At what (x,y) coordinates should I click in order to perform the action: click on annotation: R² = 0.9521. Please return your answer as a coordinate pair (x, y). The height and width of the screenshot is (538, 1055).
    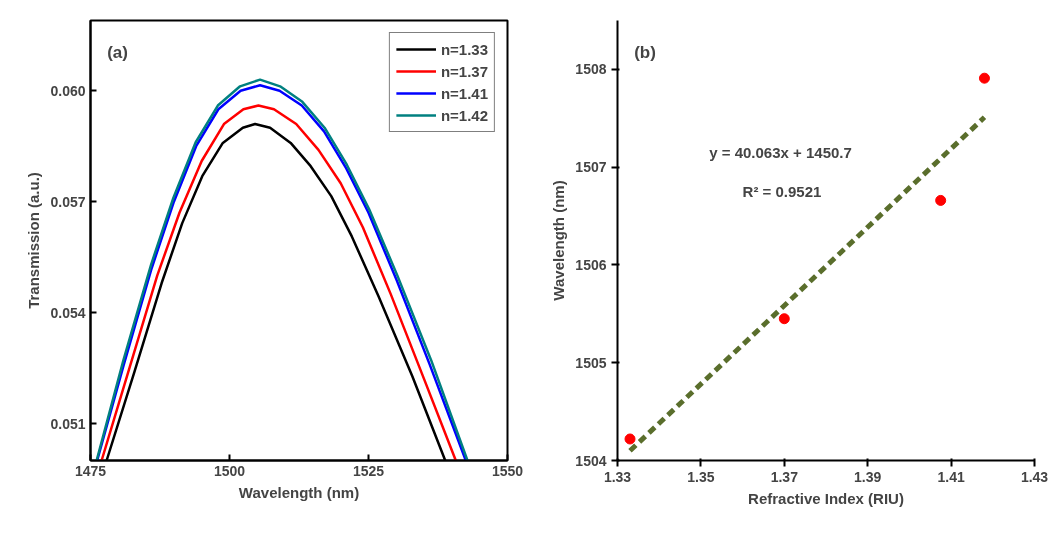
    Looking at the image, I should click on (782, 192).